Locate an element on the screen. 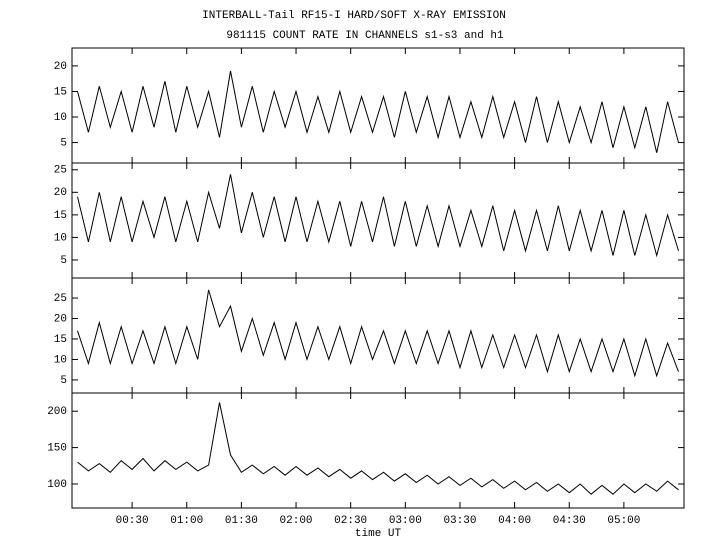  x-tick-label: 04:00 is located at coordinates (514, 521).